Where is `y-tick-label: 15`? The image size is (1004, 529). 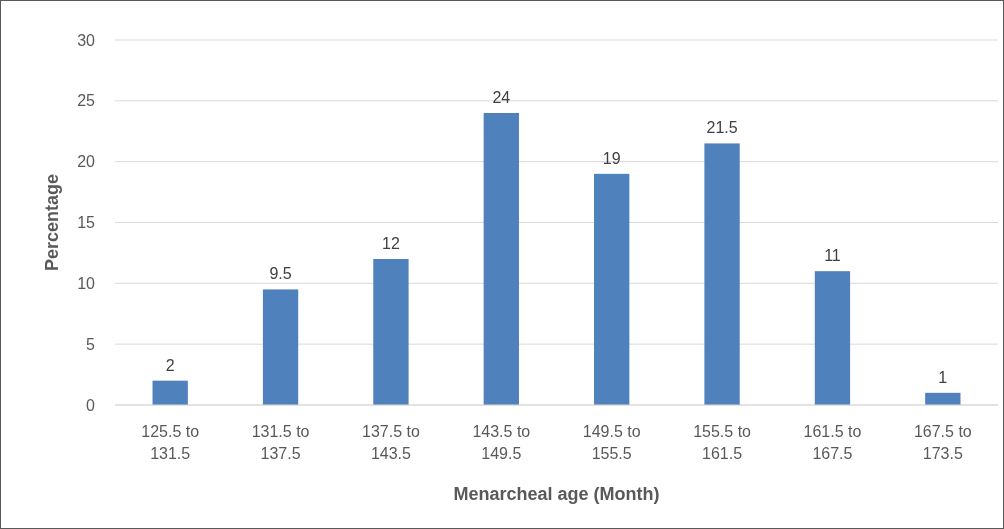 y-tick-label: 15 is located at coordinates (86, 223).